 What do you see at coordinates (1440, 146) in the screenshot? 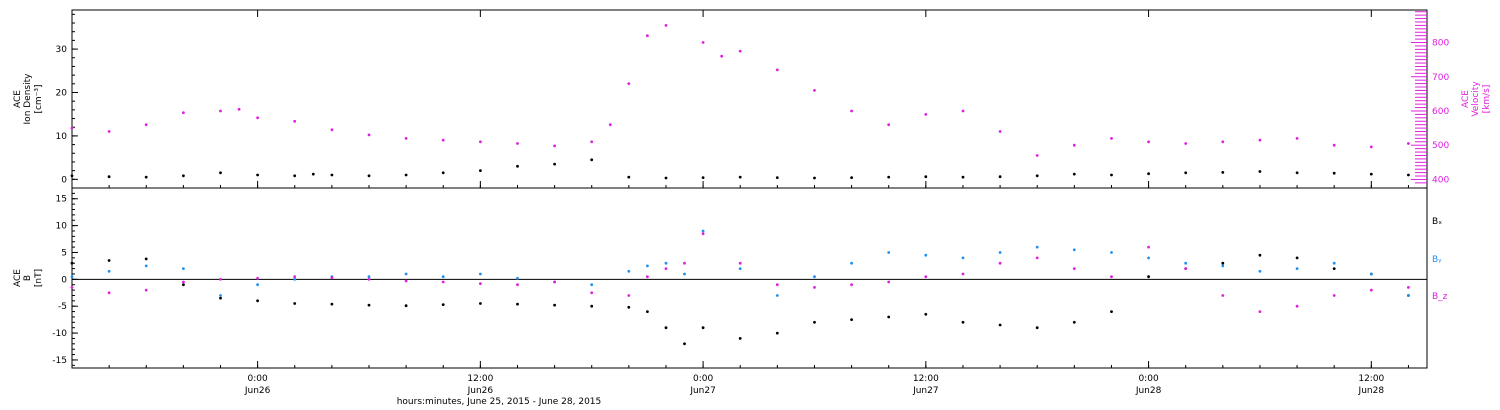
I see `top-right-tick-label: 500` at bounding box center [1440, 146].